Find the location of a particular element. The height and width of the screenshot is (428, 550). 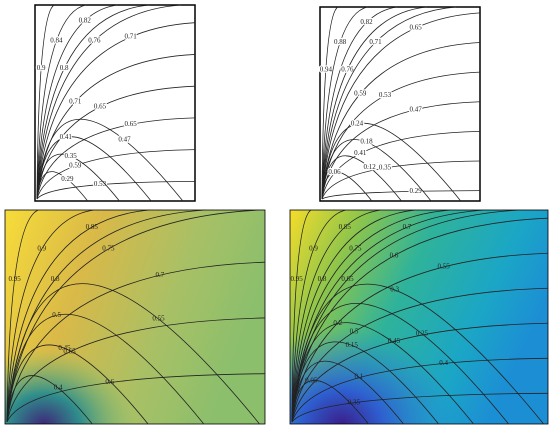

contour-label: 0.25 is located at coordinates (422, 333).